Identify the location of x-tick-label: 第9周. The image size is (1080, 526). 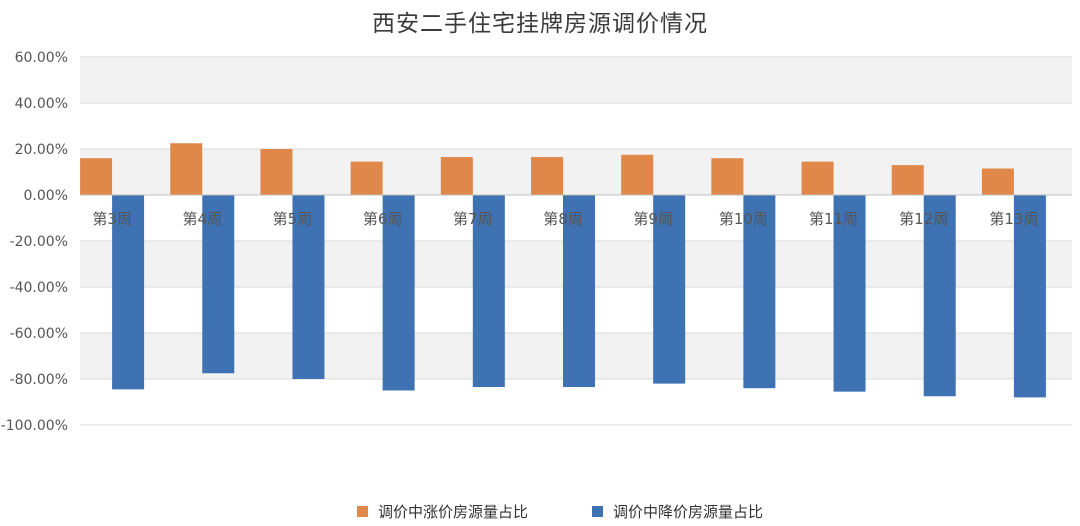
(653, 219).